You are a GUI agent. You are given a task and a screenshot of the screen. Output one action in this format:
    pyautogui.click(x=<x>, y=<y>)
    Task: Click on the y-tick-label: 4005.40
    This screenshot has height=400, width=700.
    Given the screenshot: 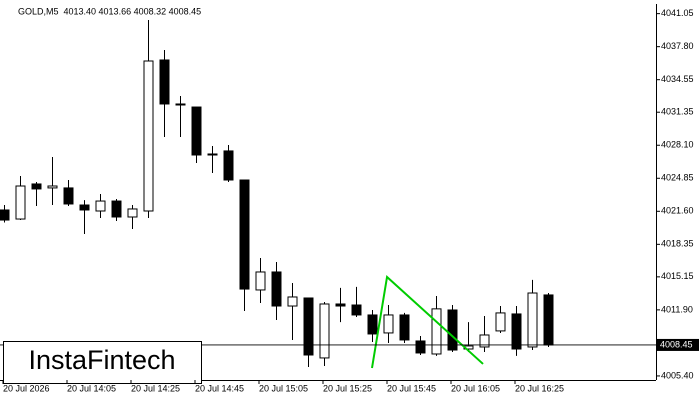 What is the action you would take?
    pyautogui.click(x=677, y=375)
    